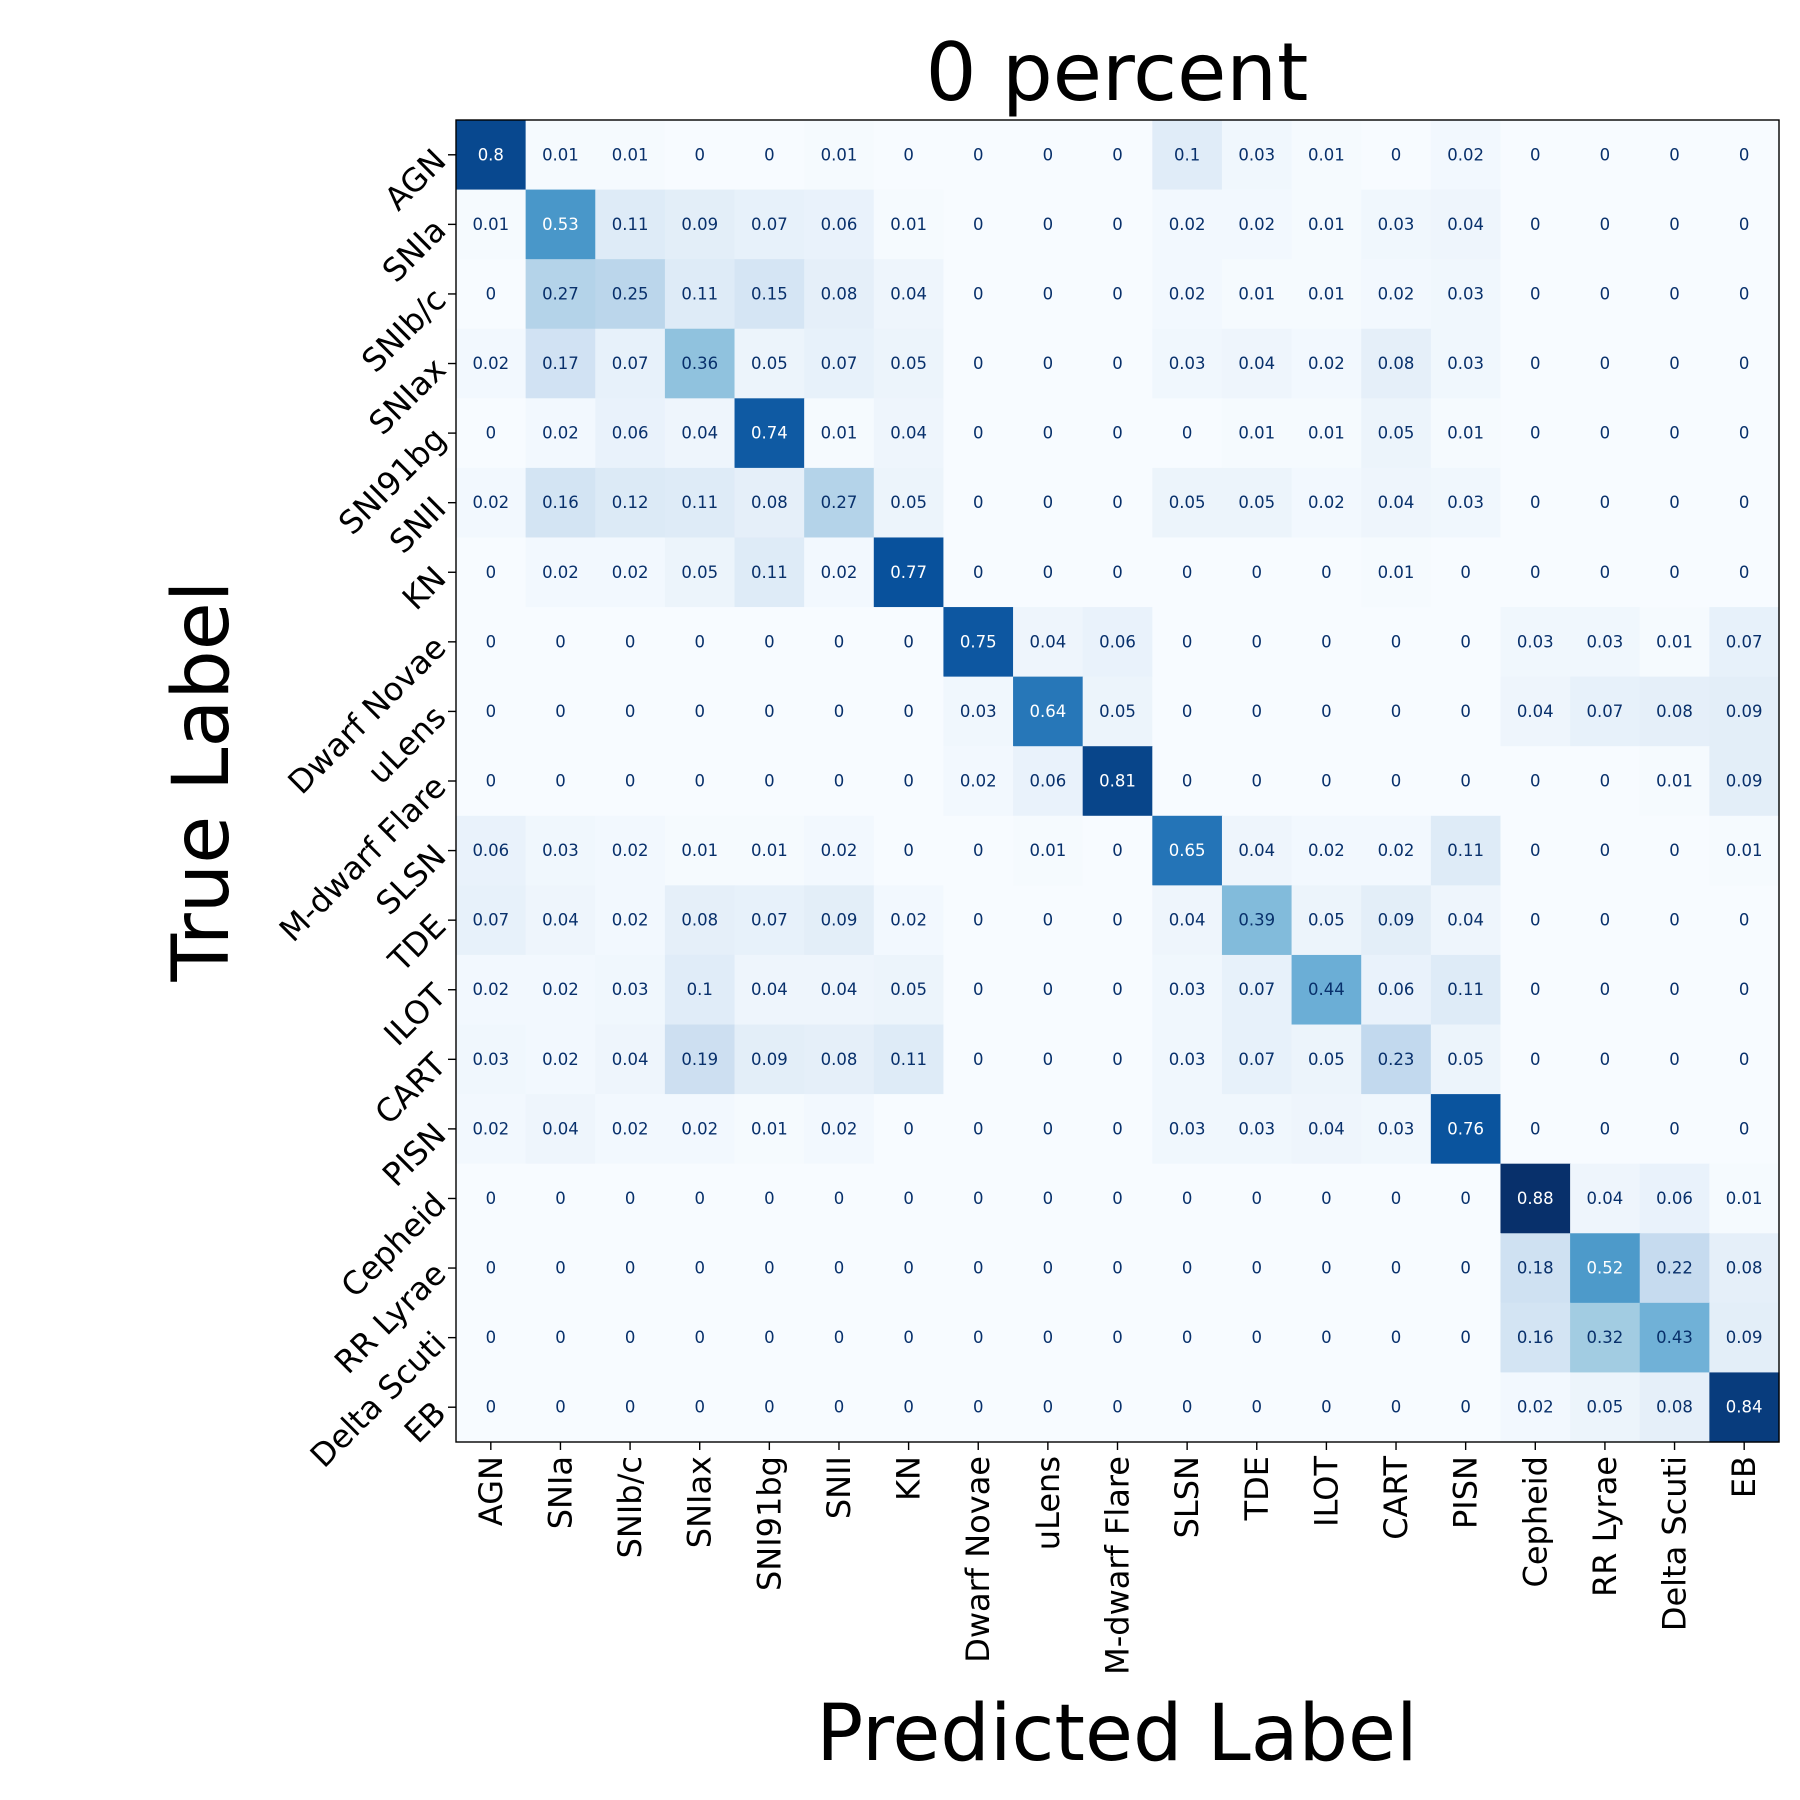 Image resolution: width=1800 pixels, height=1800 pixels. I want to click on cell-value-label: 0.36, so click(699, 363).